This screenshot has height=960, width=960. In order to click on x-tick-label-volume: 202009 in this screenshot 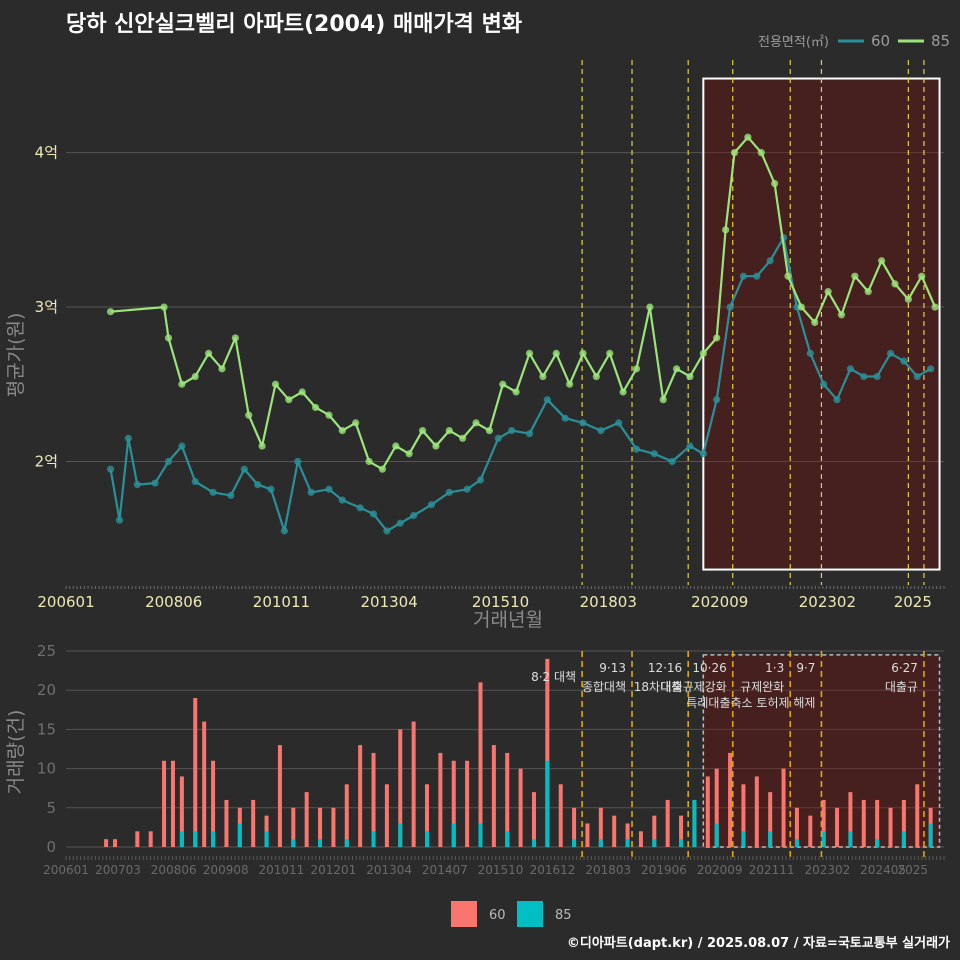, I will do `click(720, 870)`.